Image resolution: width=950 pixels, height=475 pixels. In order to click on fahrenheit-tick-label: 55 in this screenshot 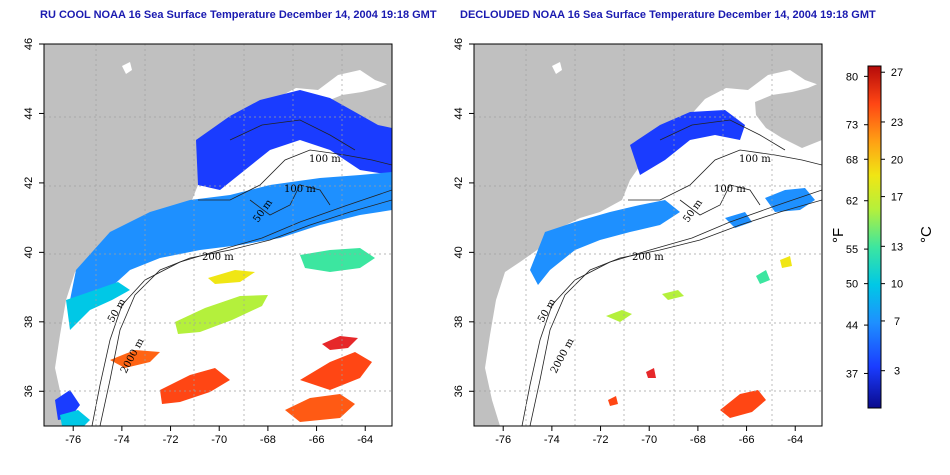, I will do `click(852, 250)`.